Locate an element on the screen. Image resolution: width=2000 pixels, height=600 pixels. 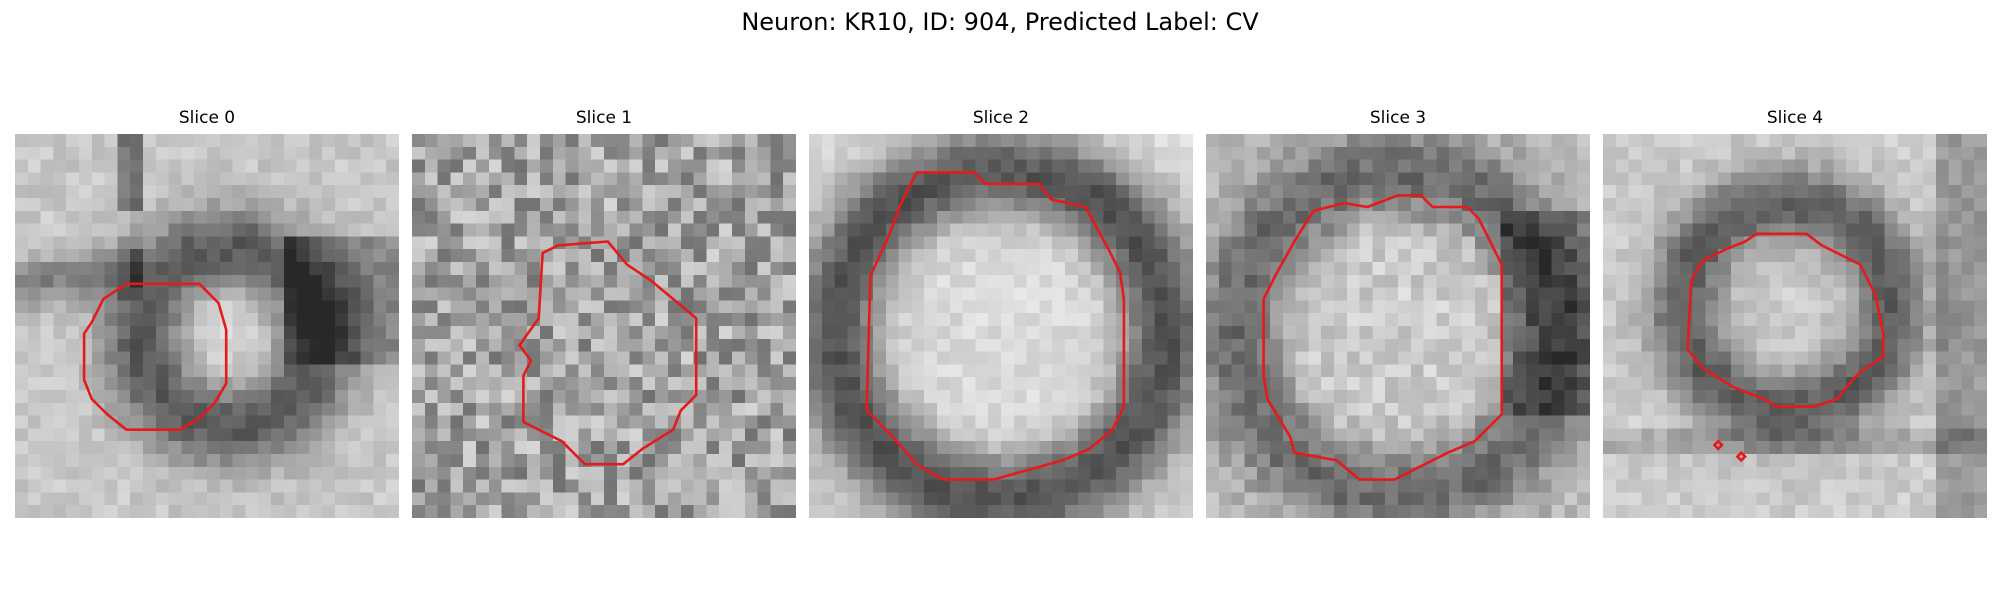
panel-title: Slice 1 is located at coordinates (604, 118).